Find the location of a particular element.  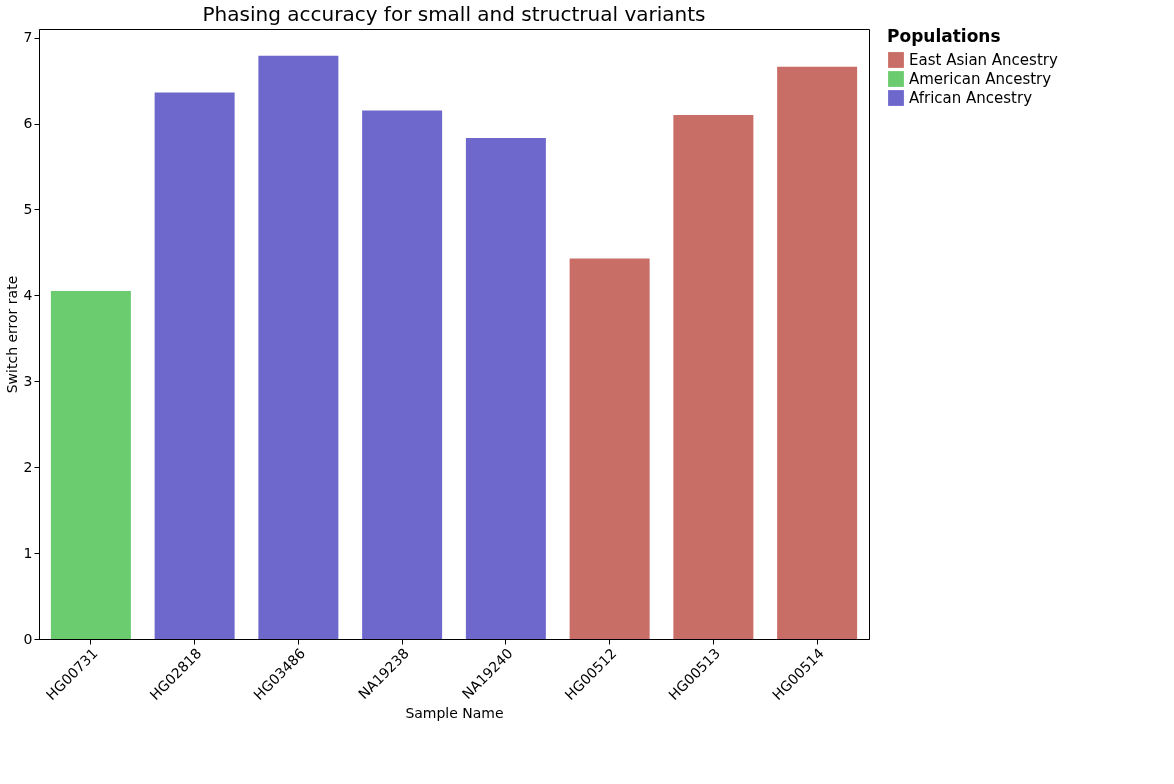

y-tick-label: 7 is located at coordinates (28, 37).